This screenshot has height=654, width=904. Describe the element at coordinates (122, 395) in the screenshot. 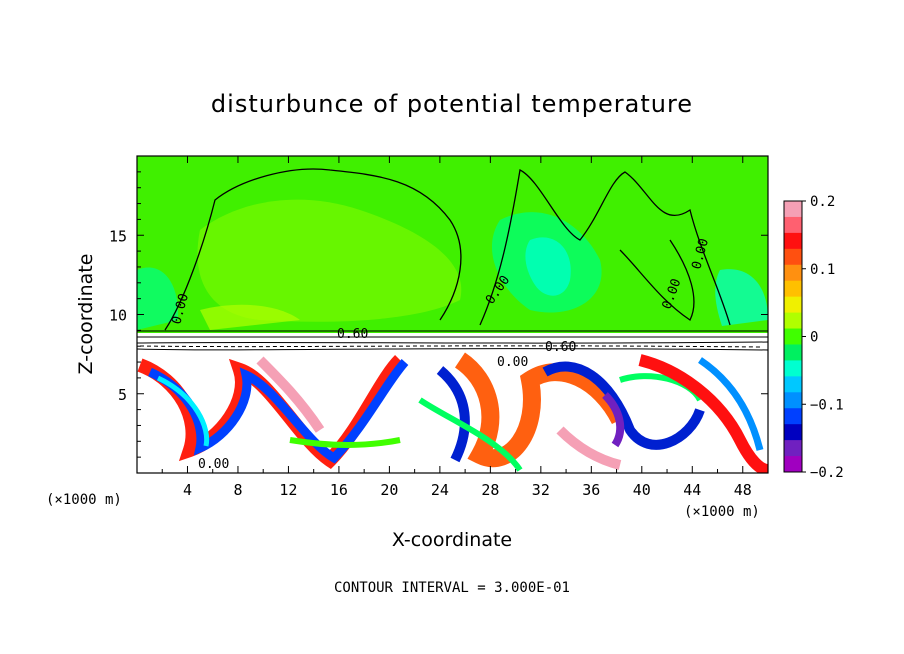

I see `y-tick-label: 5` at that location.